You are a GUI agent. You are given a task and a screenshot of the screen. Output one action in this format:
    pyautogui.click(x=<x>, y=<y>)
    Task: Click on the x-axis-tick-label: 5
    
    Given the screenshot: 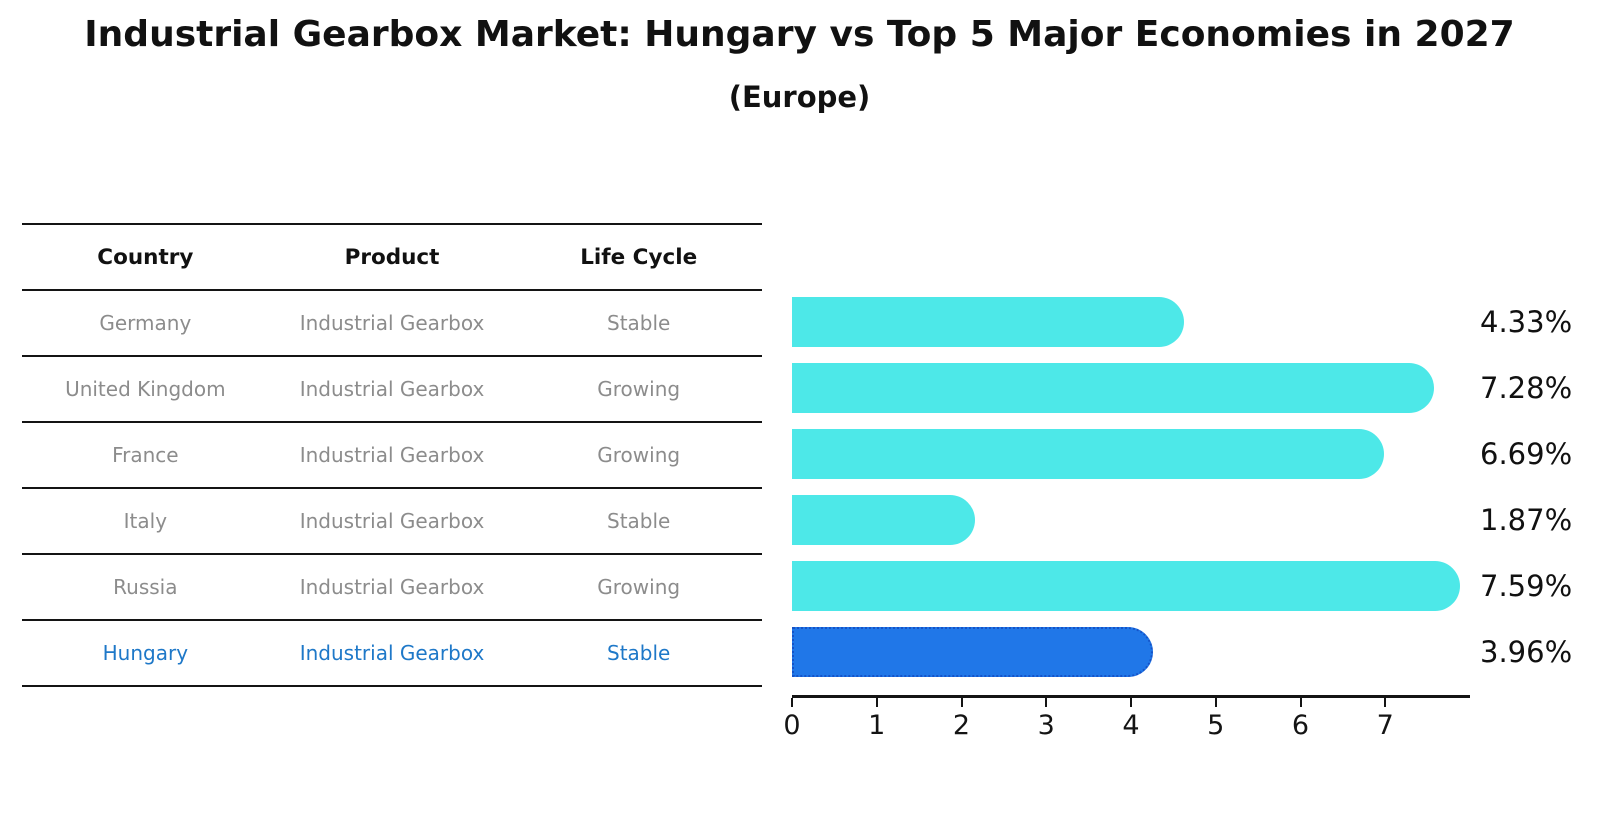 What is the action you would take?
    pyautogui.click(x=1216, y=725)
    